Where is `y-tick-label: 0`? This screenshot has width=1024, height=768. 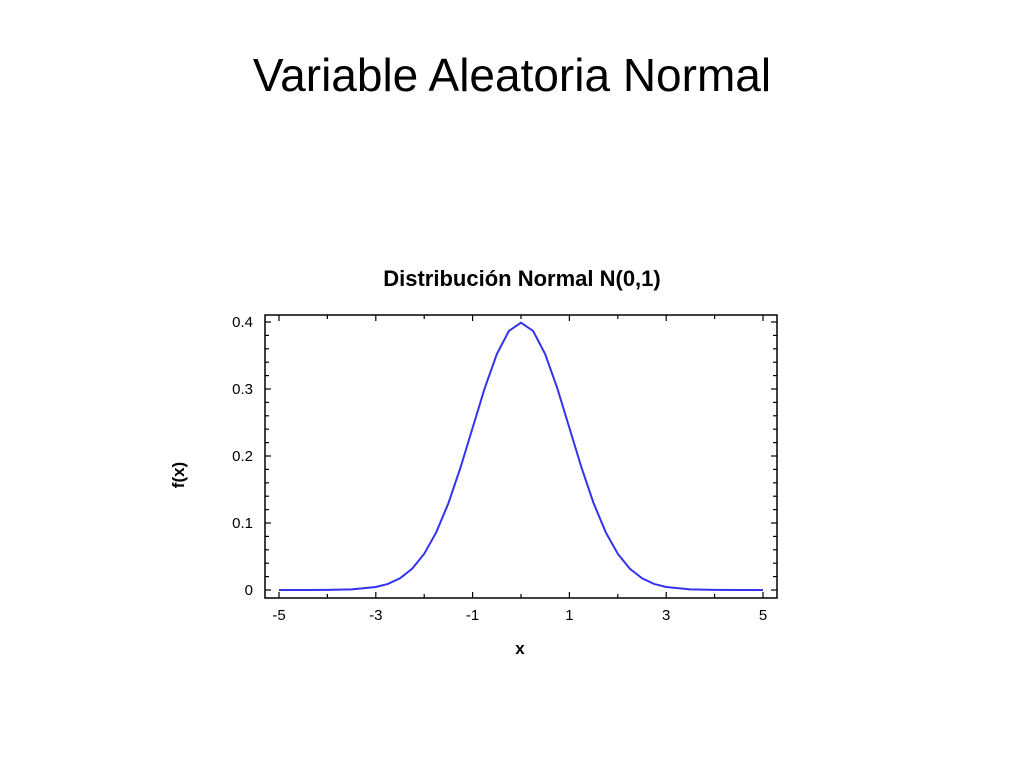
y-tick-label: 0 is located at coordinates (249, 590).